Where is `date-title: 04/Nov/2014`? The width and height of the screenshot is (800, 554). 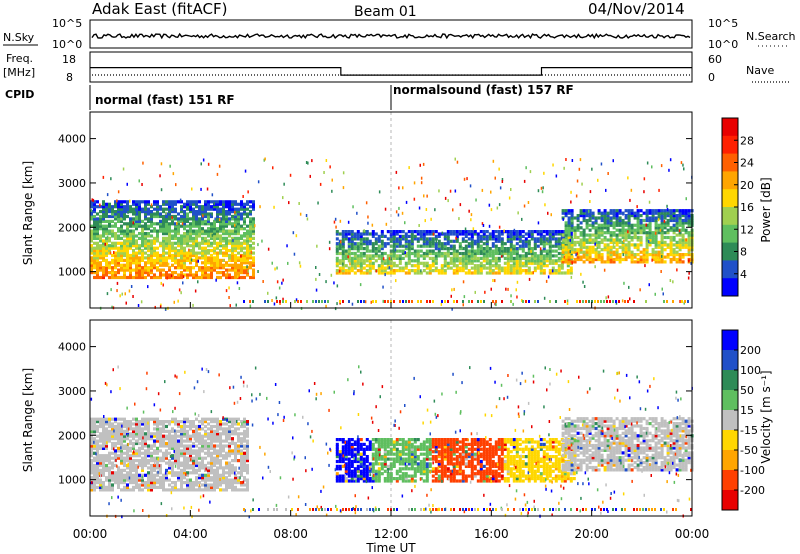 date-title: 04/Nov/2014 is located at coordinates (636, 9).